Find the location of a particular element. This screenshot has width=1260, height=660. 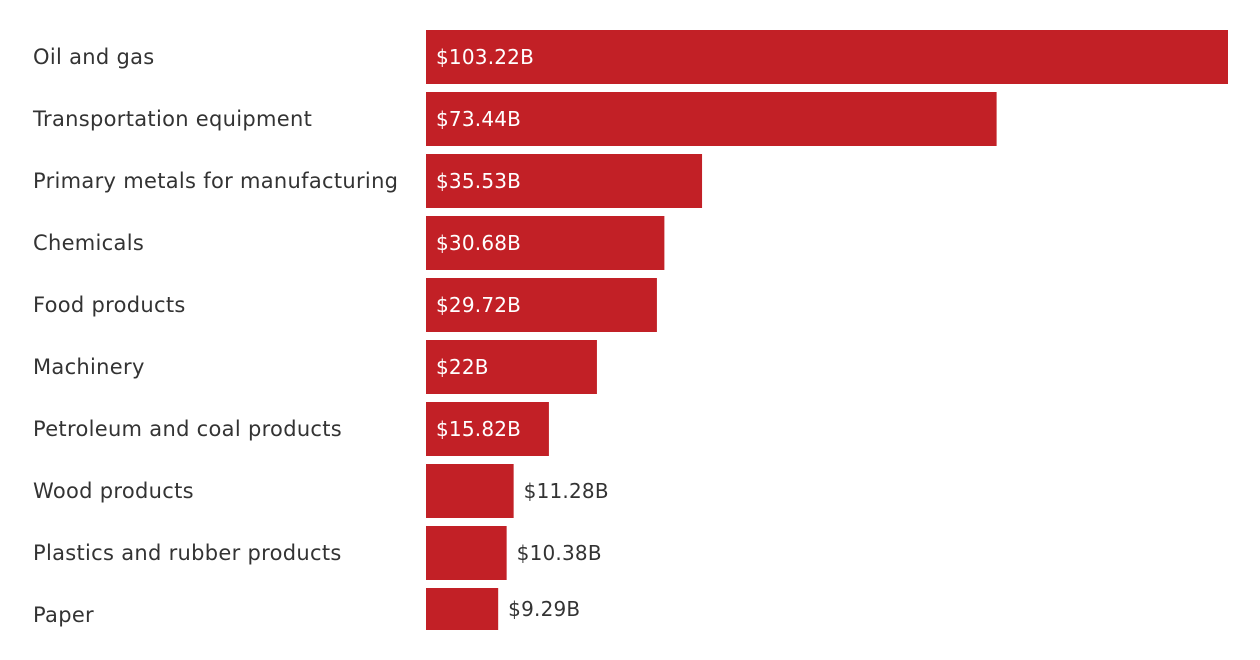

value-label: $15.82B is located at coordinates (478, 429).